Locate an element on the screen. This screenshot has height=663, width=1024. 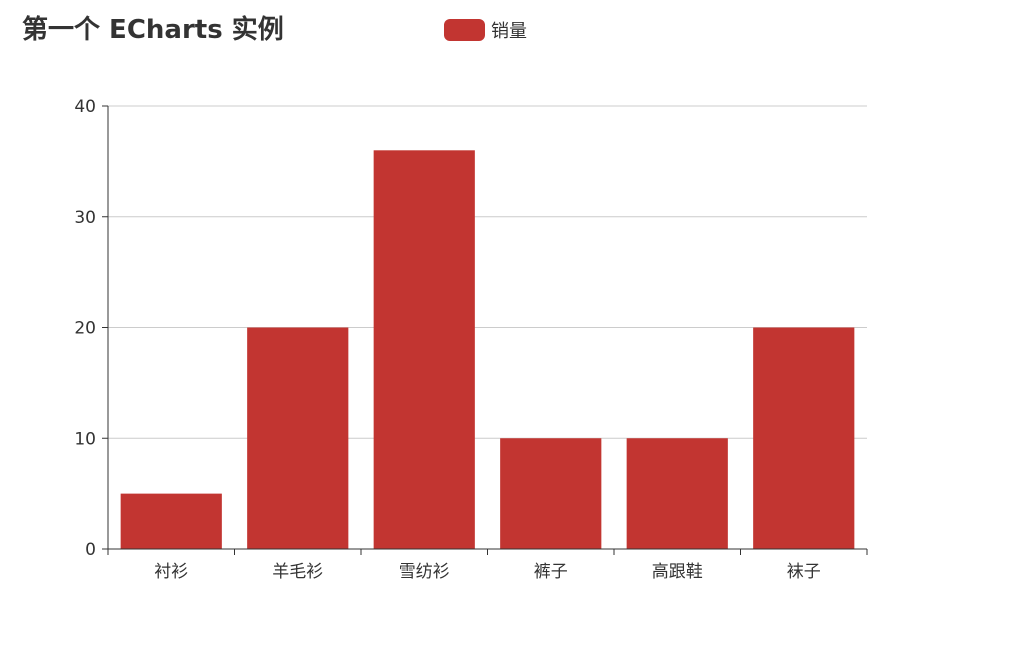
y-tick-label: 40 is located at coordinates (85, 107).